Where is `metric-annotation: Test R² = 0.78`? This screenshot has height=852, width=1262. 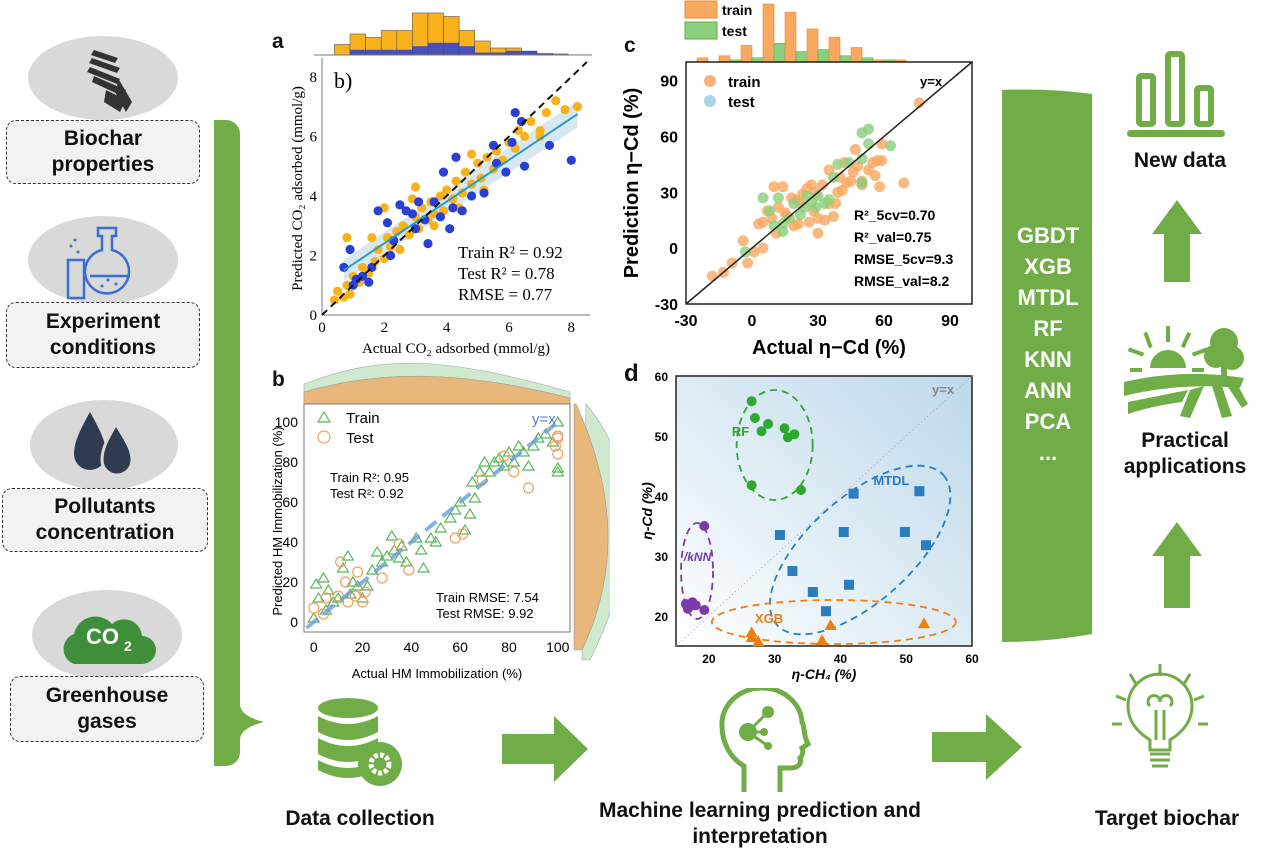 metric-annotation: Test R² = 0.78 is located at coordinates (506, 273).